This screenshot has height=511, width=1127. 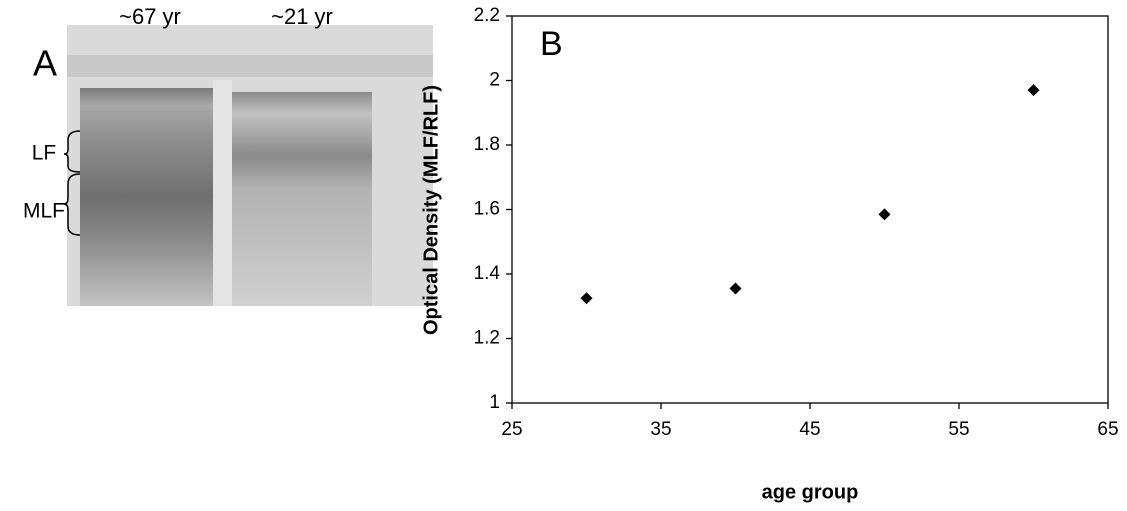 I want to click on panel-label: A, so click(x=45, y=63).